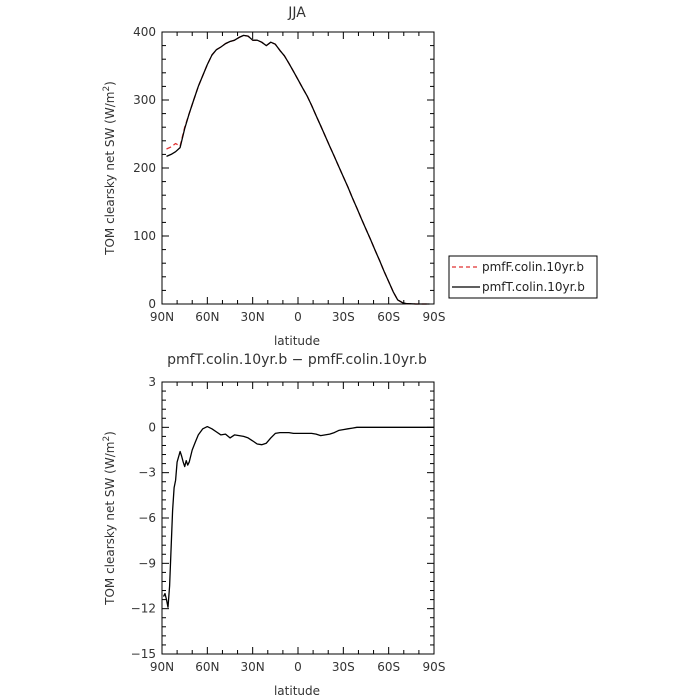 The width and height of the screenshot is (700, 700). I want to click on top-ytick-label: 200, so click(144, 168).